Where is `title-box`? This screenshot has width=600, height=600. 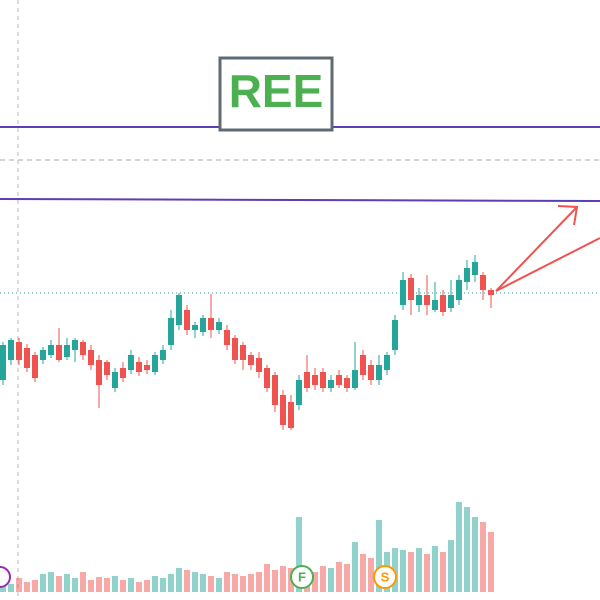 title-box is located at coordinates (276, 94).